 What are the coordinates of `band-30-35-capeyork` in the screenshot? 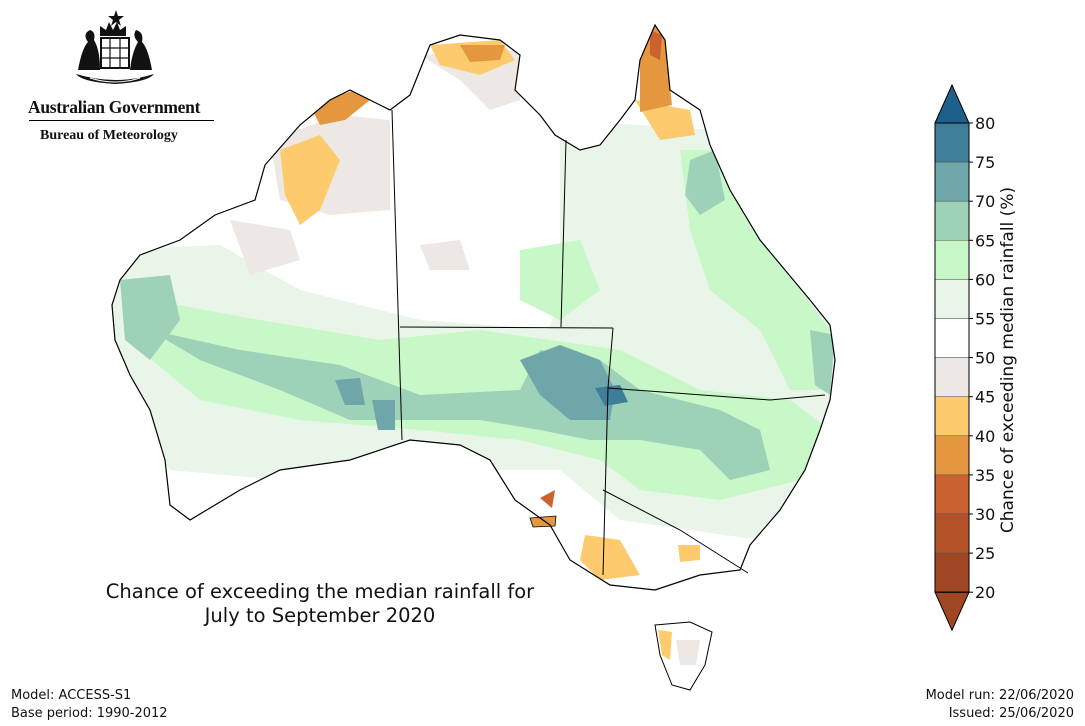 It's located at (656, 68).